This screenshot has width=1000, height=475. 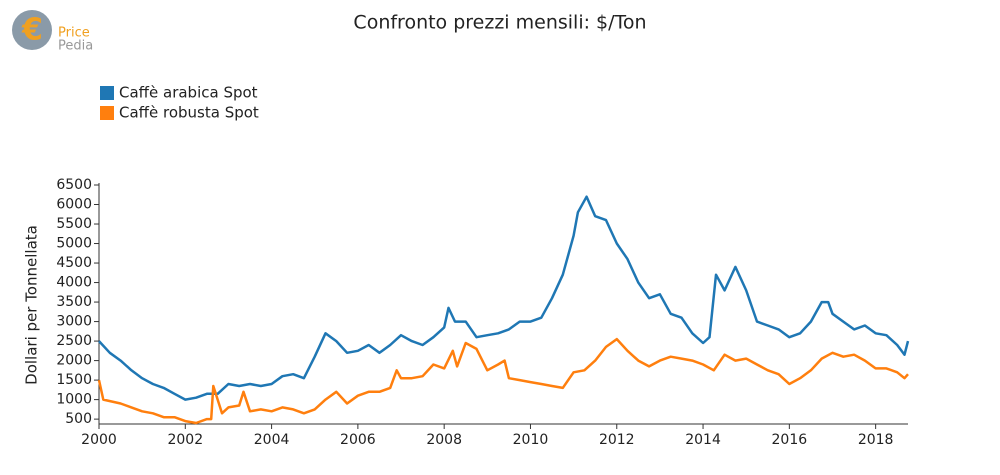 I want to click on logo: € Price Pedia, so click(x=52, y=32).